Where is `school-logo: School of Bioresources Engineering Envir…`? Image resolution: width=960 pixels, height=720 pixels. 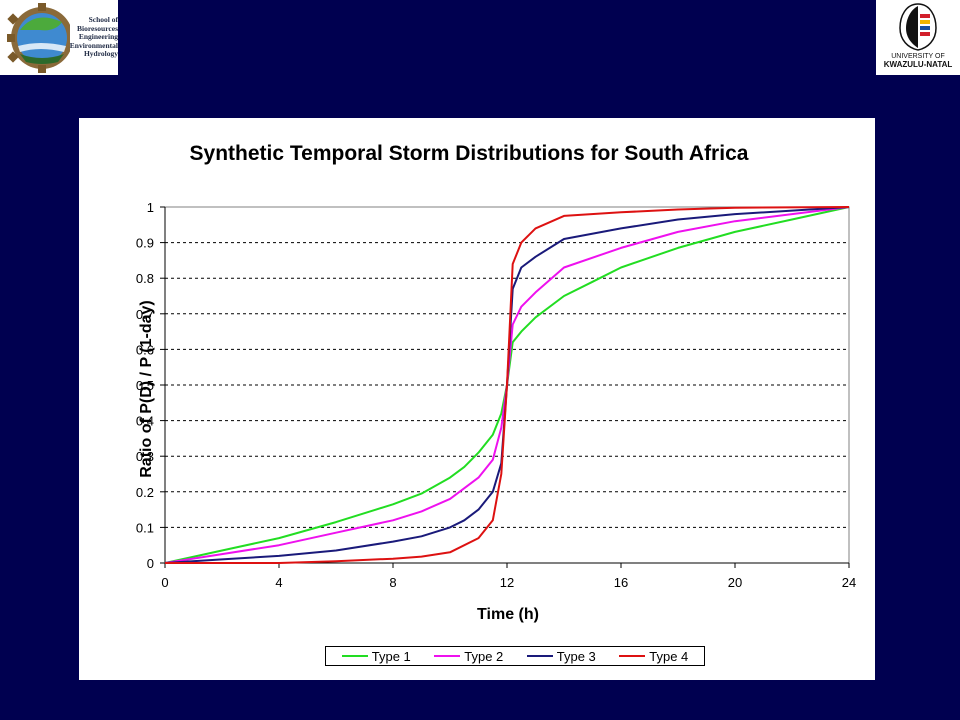
school-logo: School of Bioresources Engineering Envir… is located at coordinates (59, 37).